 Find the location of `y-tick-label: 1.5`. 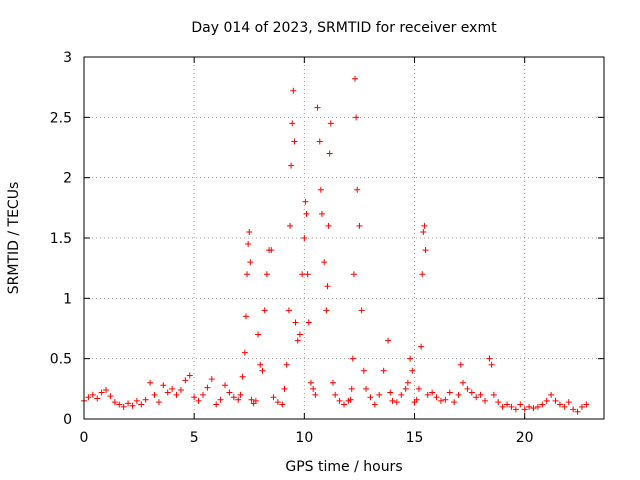

y-tick-label: 1.5 is located at coordinates (61, 239).